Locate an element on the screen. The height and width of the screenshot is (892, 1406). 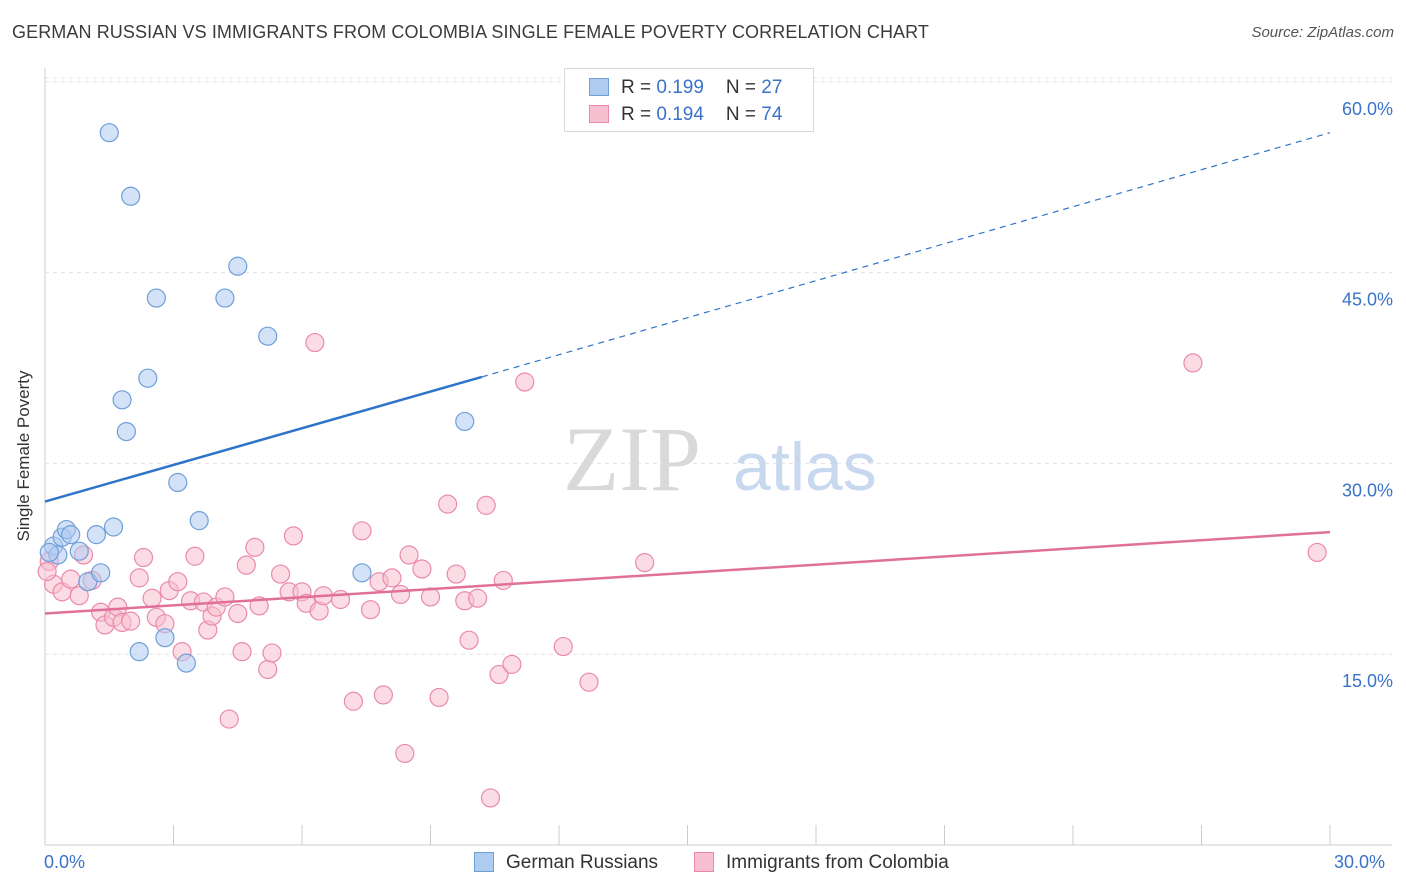
watermark-atlas: atlas is located at coordinates (805, 467).